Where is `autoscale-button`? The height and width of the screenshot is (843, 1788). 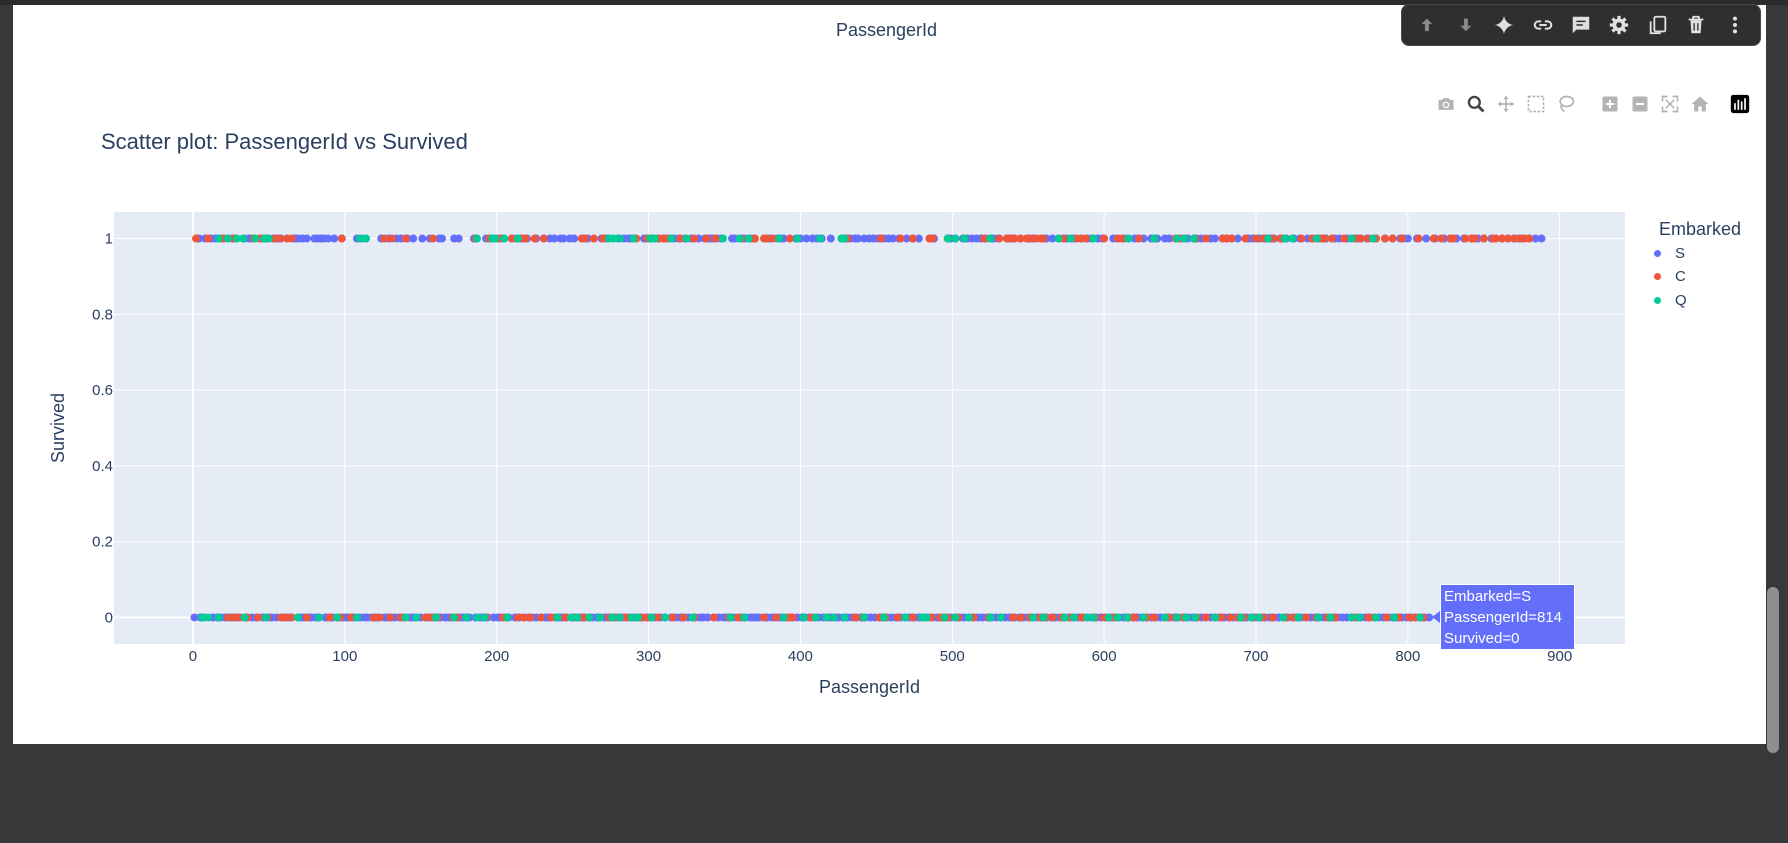
autoscale-button is located at coordinates (1670, 104).